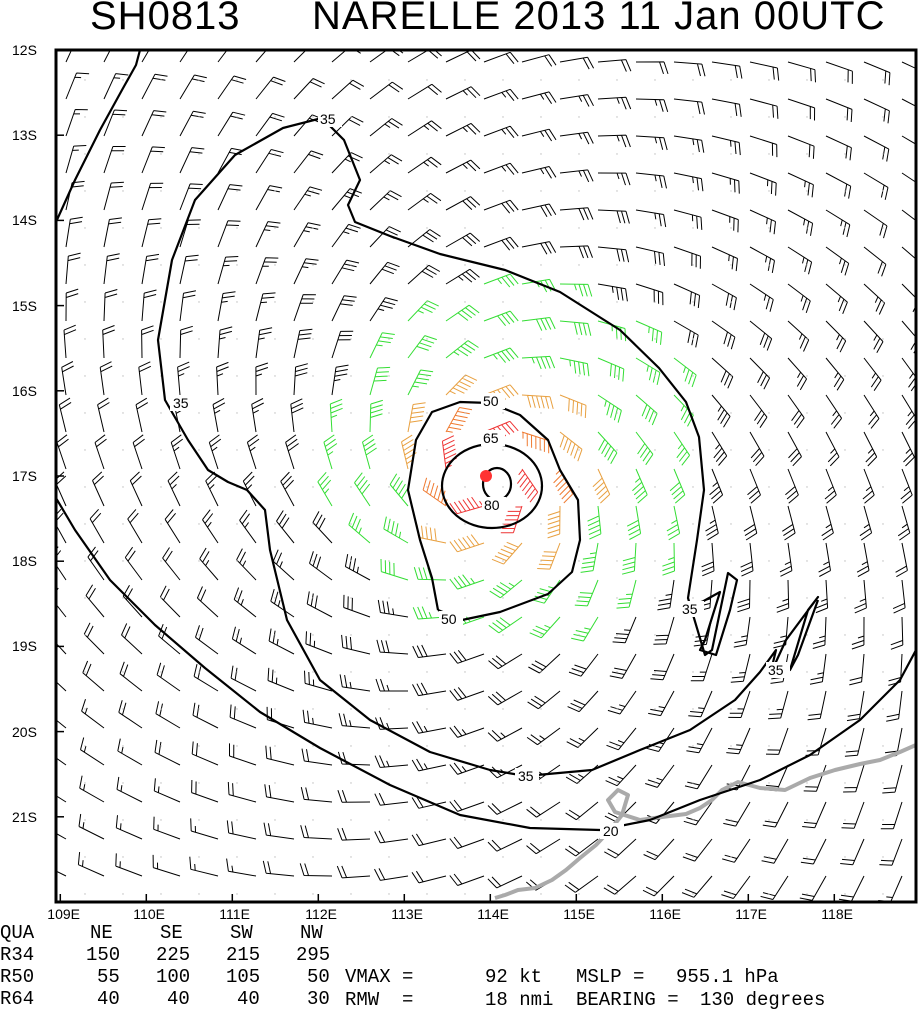 Image resolution: width=918 pixels, height=1014 pixels. Describe the element at coordinates (491, 401) in the screenshot. I see `contour-label: 50` at that location.